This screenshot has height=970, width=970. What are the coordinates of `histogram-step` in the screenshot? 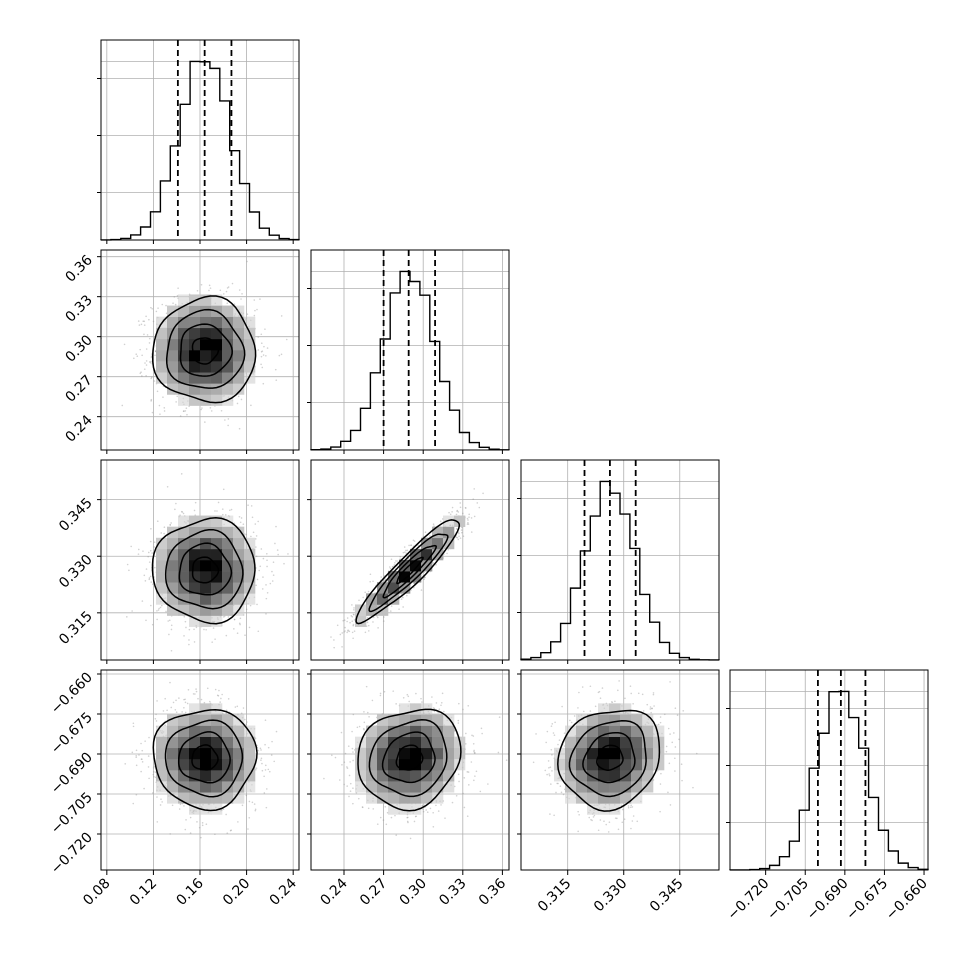 It's located at (410, 360).